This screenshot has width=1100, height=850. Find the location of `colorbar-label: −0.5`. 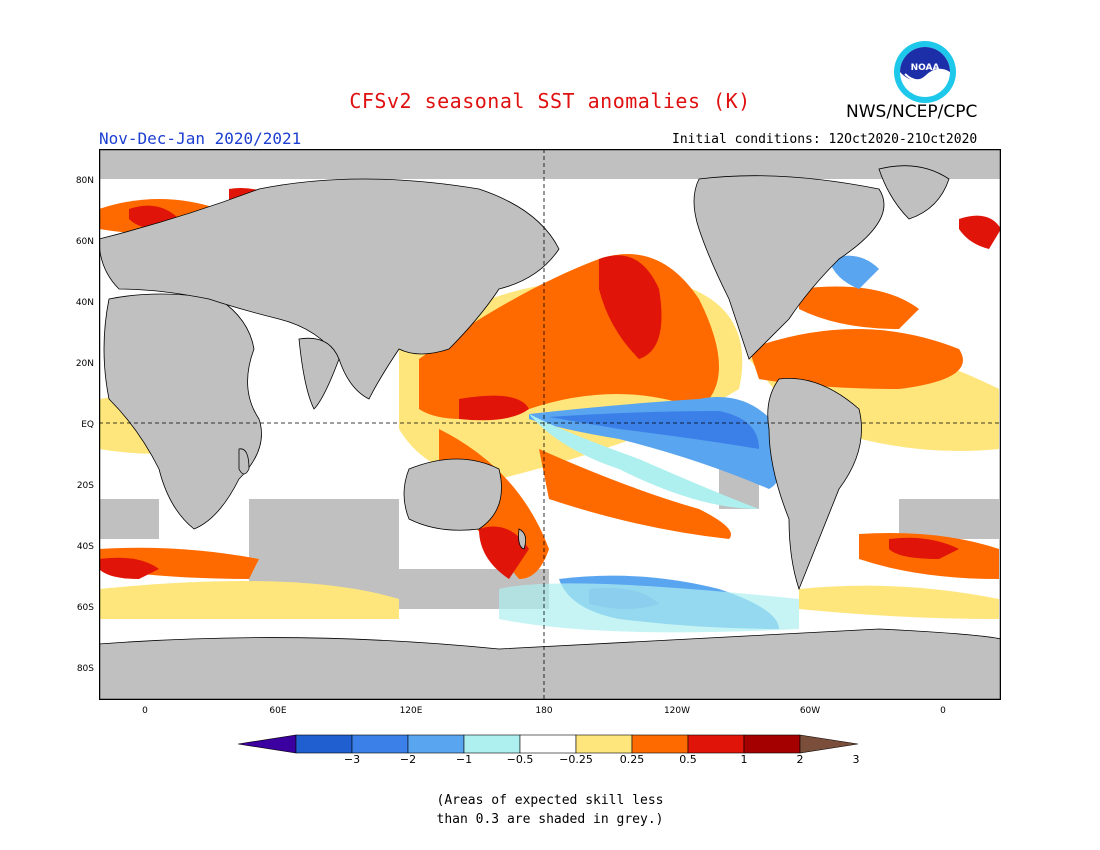

colorbar-label: −0.5 is located at coordinates (520, 759).